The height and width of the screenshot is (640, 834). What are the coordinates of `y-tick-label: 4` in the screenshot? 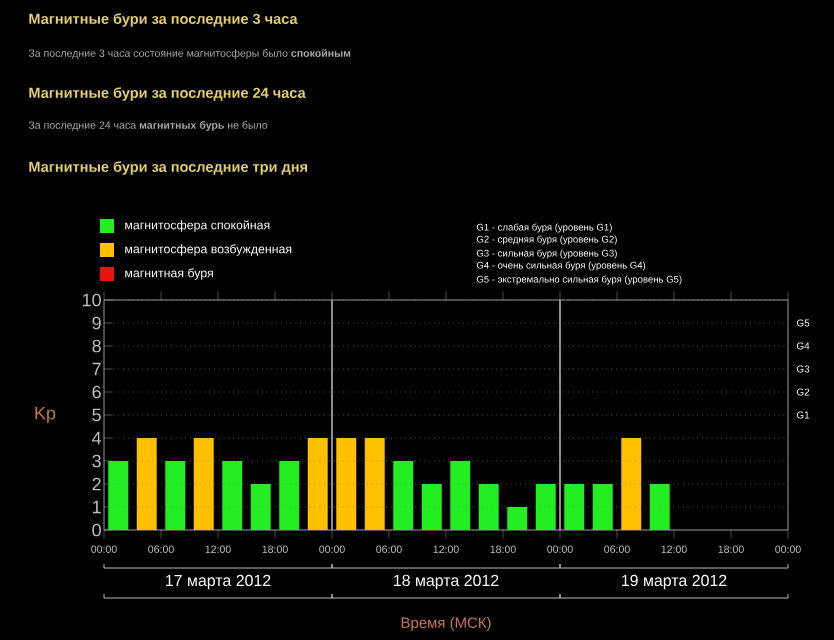 It's located at (97, 438).